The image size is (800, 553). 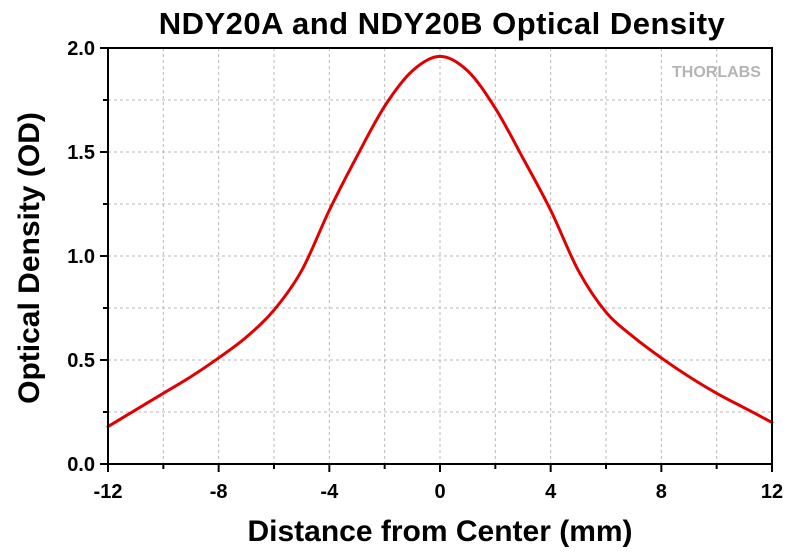 I want to click on x-tick-label: -4, so click(x=329, y=492).